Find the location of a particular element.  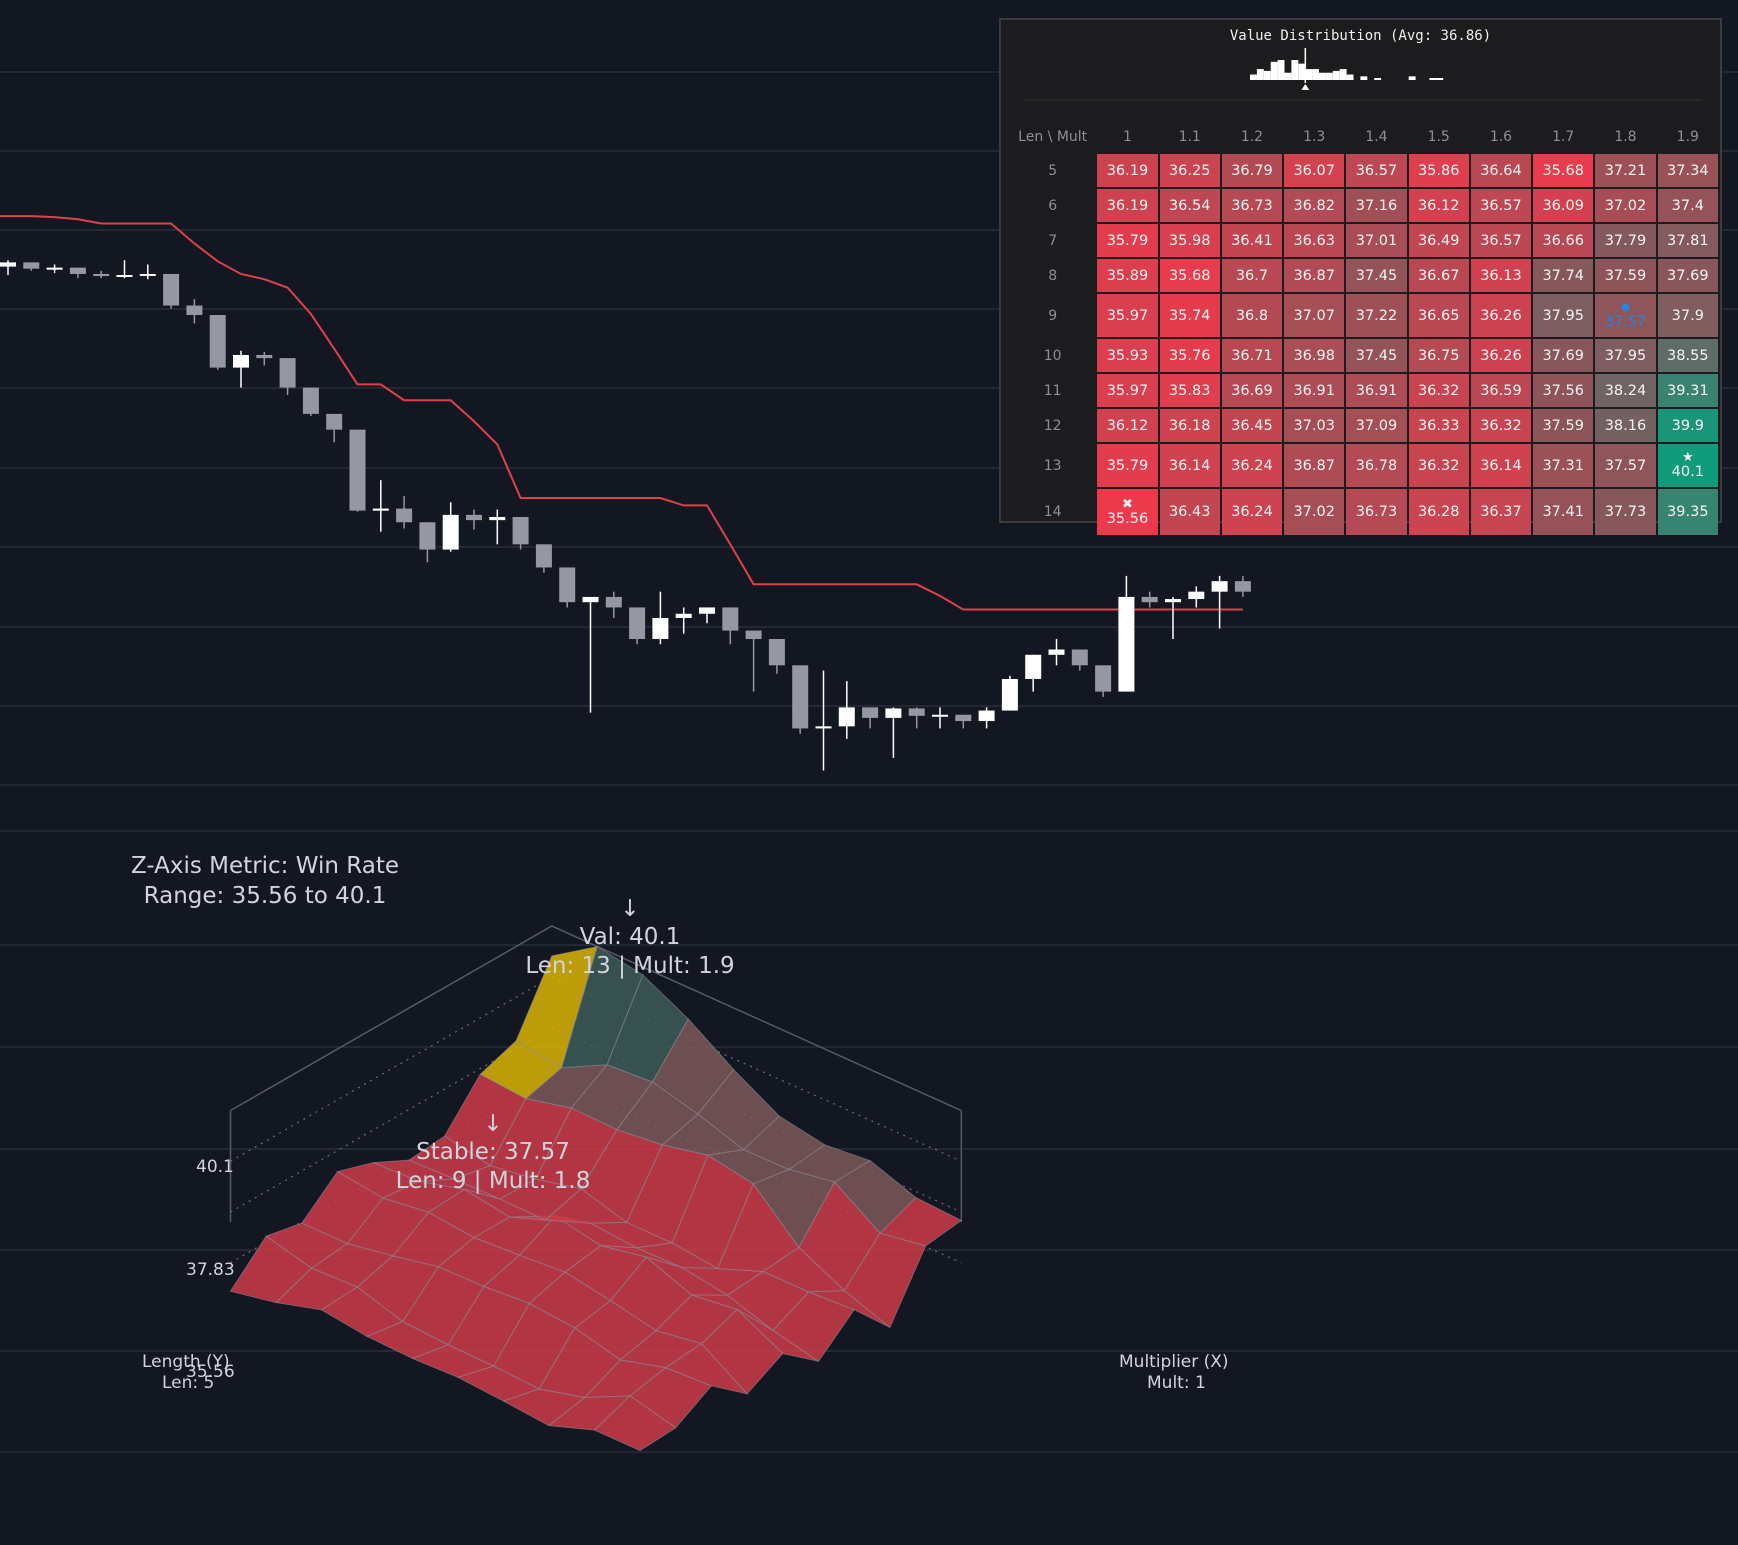

heatmap-cell: 36.67 is located at coordinates (1438, 275).